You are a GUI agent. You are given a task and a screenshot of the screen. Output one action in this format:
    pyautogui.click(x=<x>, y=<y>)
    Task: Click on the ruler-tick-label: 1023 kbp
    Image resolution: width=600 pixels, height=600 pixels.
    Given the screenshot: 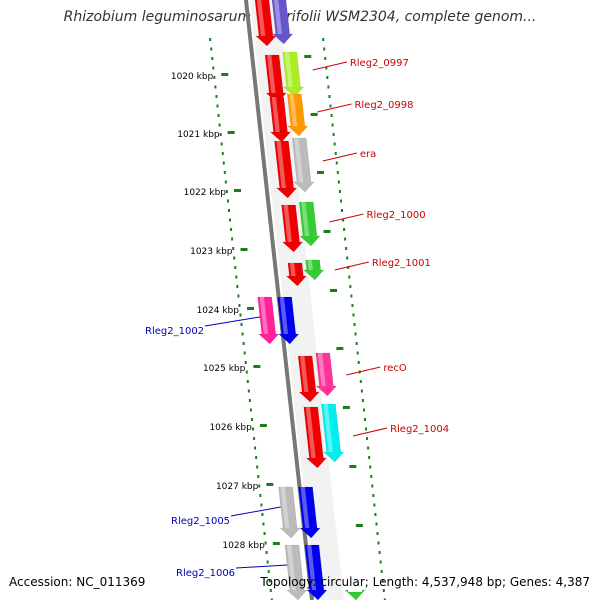 What is the action you would take?
    pyautogui.click(x=211, y=252)
    